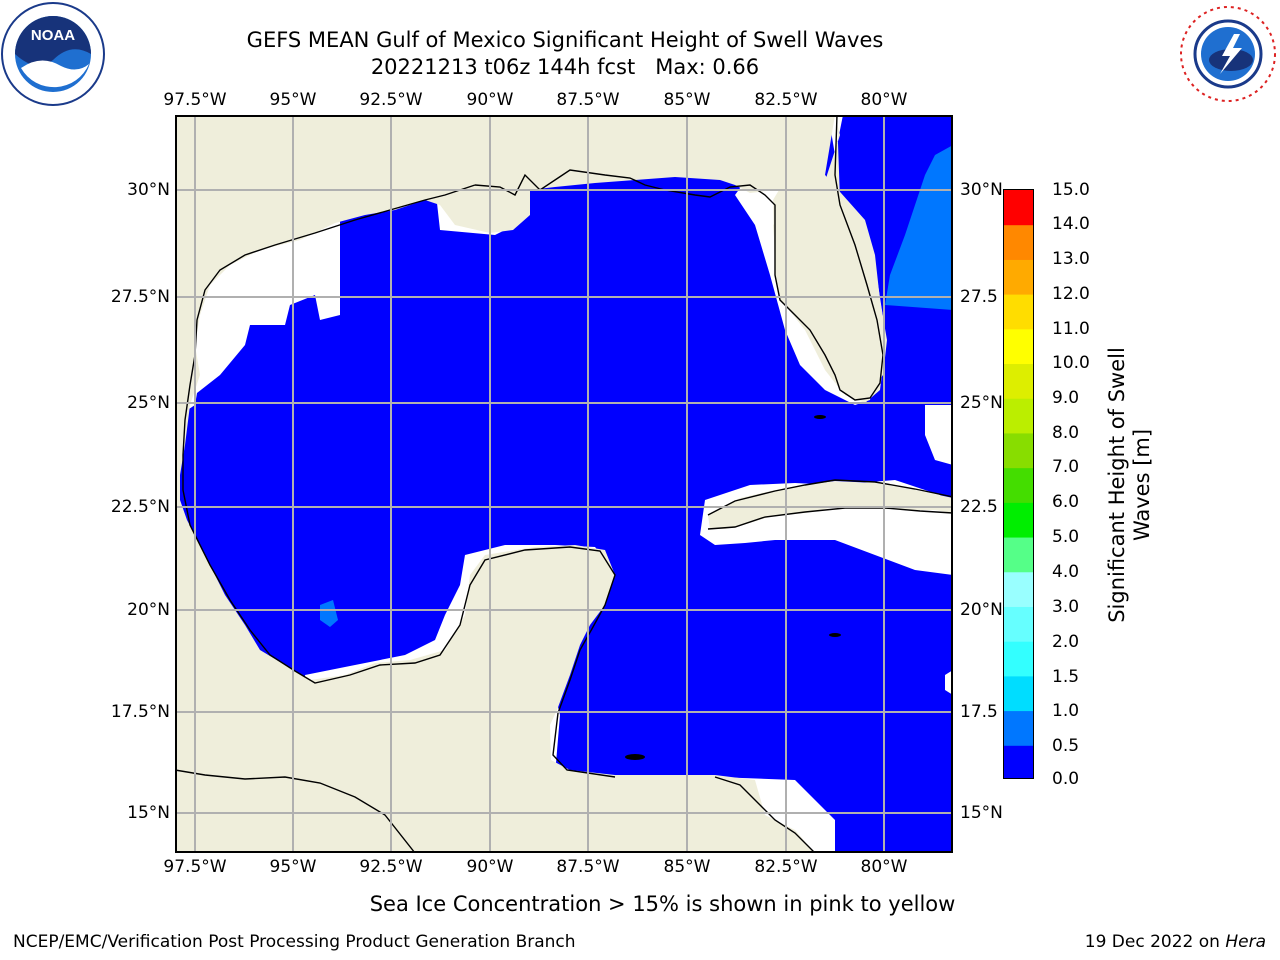  I want to click on lat-tick-left: 22.5°N, so click(140, 507).